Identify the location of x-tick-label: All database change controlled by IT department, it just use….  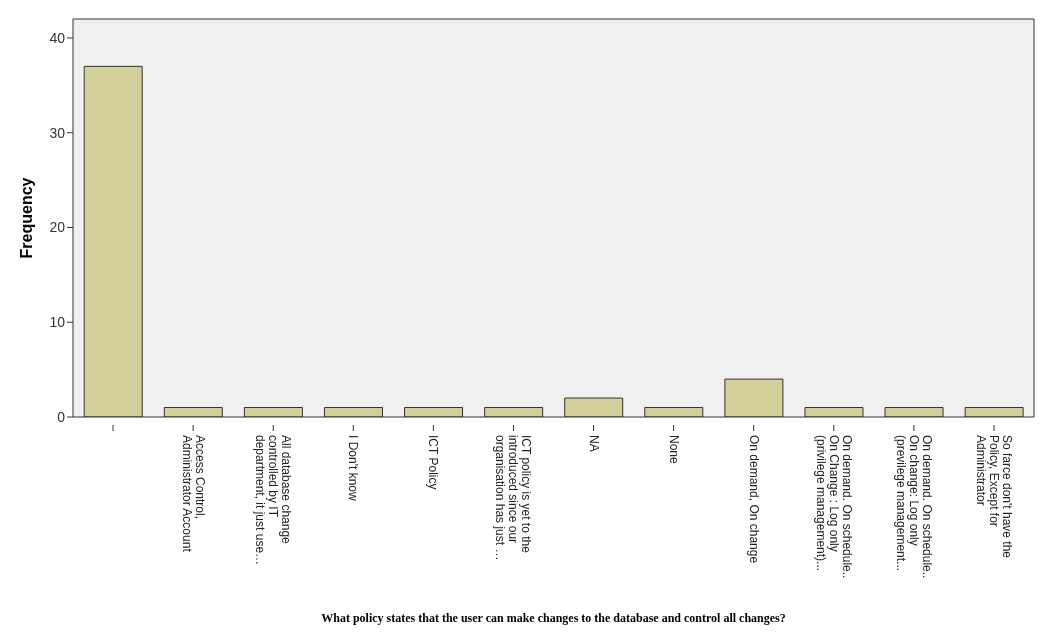
(273, 500).